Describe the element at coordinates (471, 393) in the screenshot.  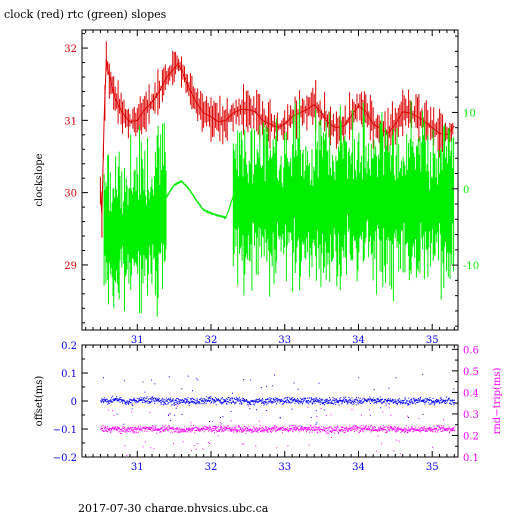
I see `y2-tick-label: 0.4` at that location.